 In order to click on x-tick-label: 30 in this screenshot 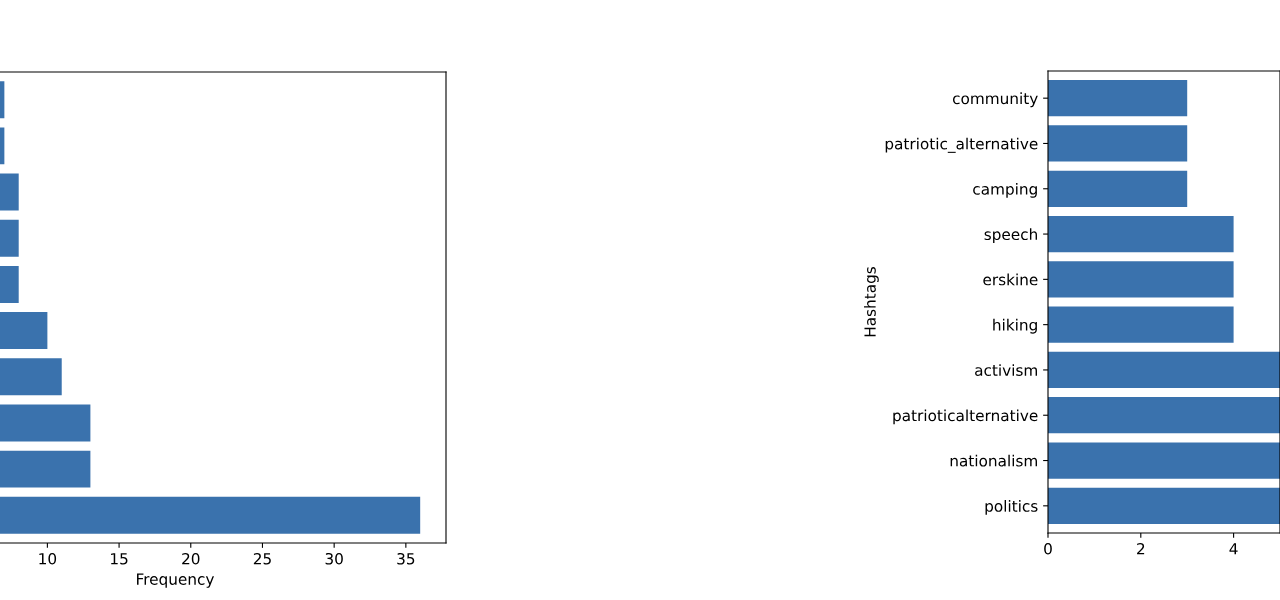, I will do `click(334, 558)`.